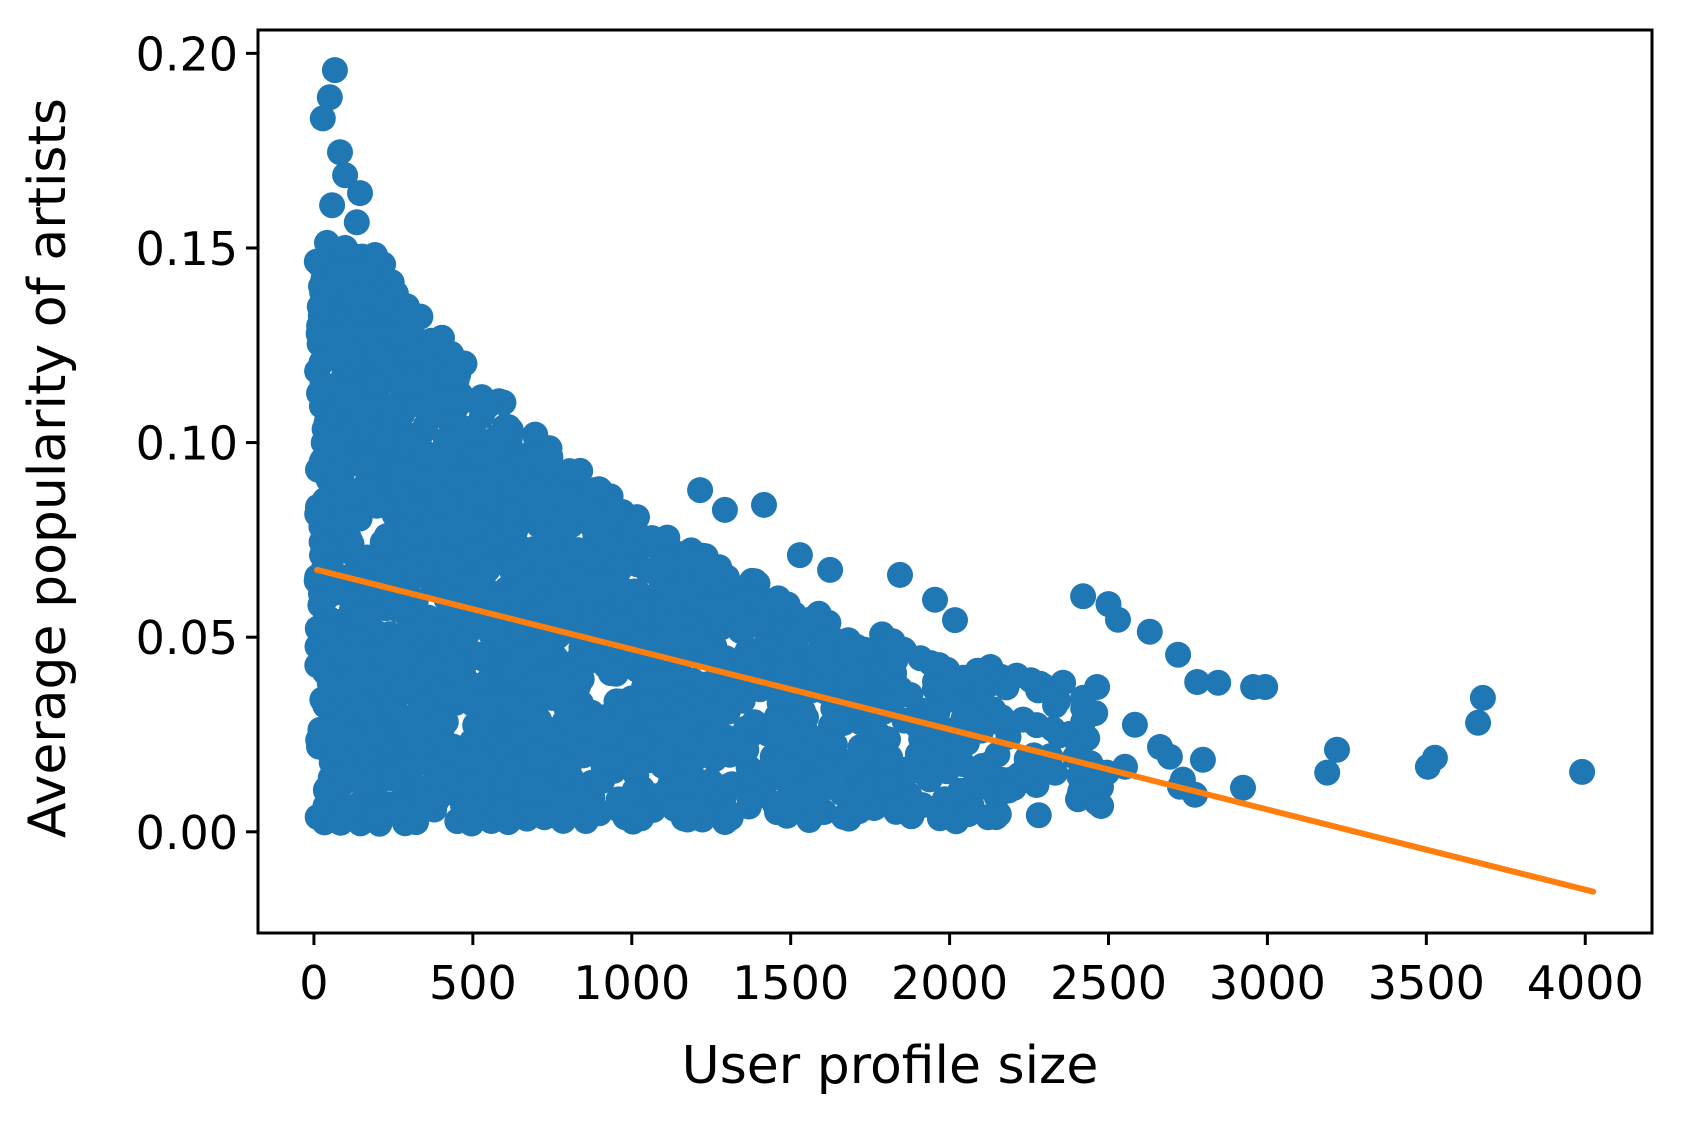  What do you see at coordinates (187, 444) in the screenshot?
I see `y-tick-label: 0.10` at bounding box center [187, 444].